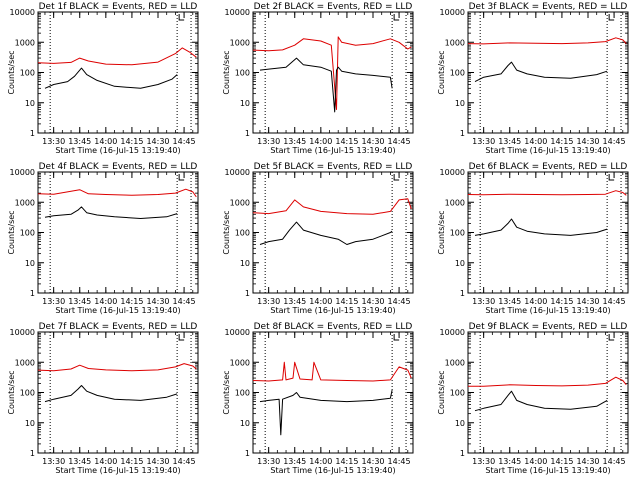  Describe the element at coordinates (333, 167) in the screenshot. I see `panel-title: Det 5f BLACK = Events, RED = LLD` at that location.